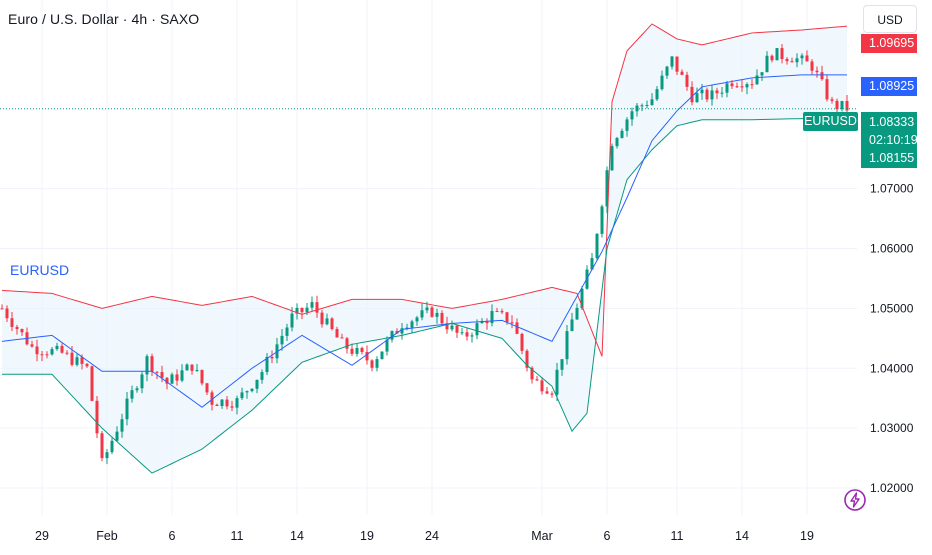  Describe the element at coordinates (892, 428) in the screenshot. I see `y-axis-tick-label: 1.03000` at that location.